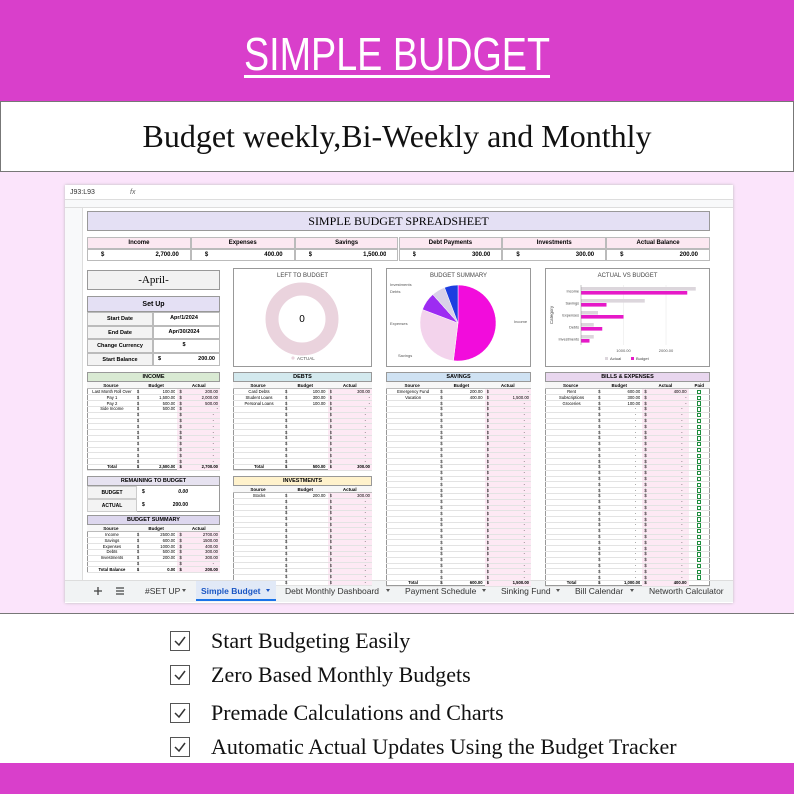 This screenshot has height=794, width=794. Describe the element at coordinates (98, 591) in the screenshot. I see `add-sheet-icon` at that location.